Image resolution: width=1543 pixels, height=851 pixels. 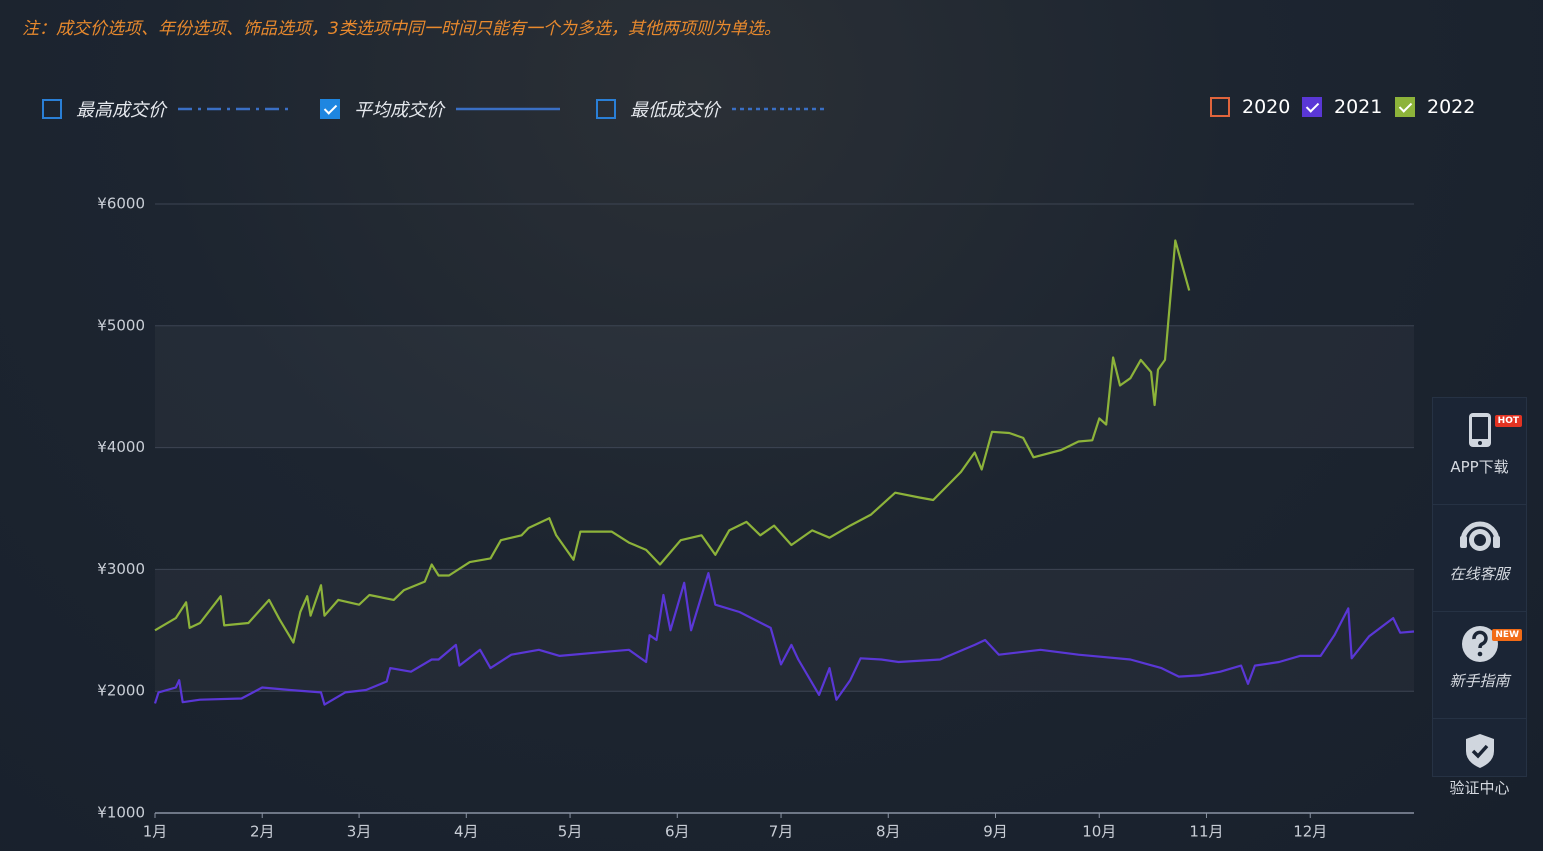 What do you see at coordinates (399, 110) in the screenshot?
I see `option-label: 平均成交价` at bounding box center [399, 110].